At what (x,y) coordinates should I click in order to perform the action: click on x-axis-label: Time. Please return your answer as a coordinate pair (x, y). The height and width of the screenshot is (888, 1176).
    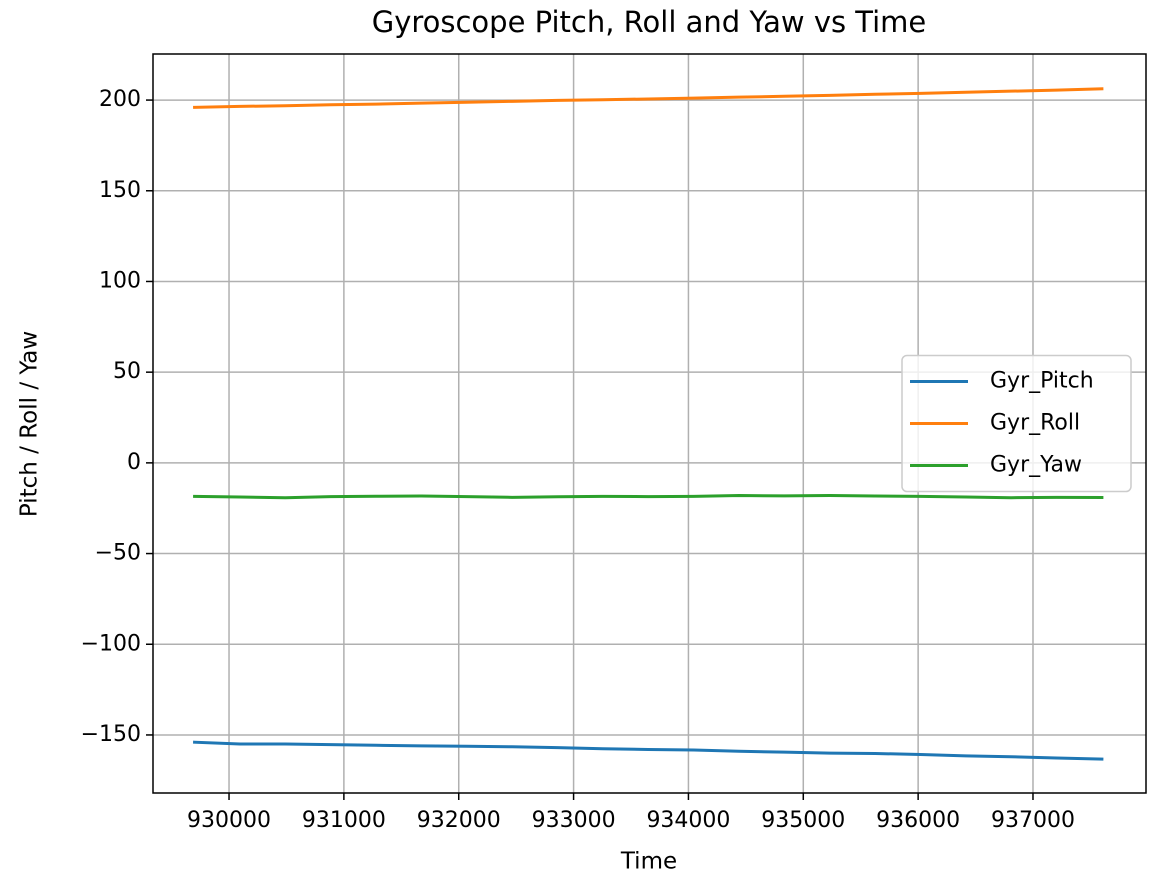
    Looking at the image, I should click on (648, 862).